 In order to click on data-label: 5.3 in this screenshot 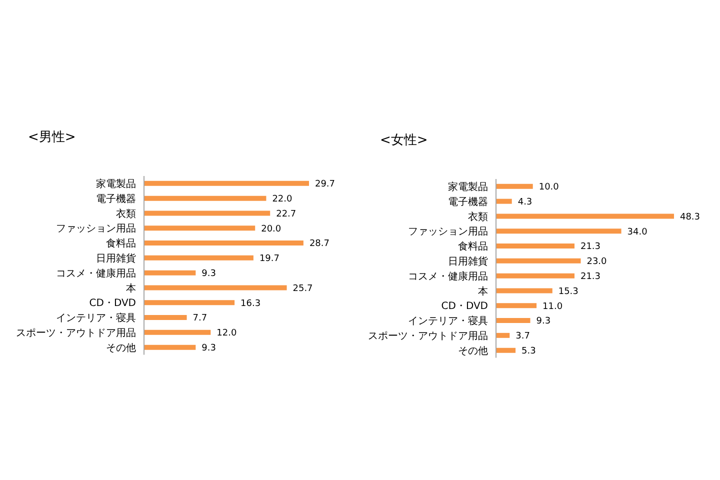, I will do `click(529, 351)`.